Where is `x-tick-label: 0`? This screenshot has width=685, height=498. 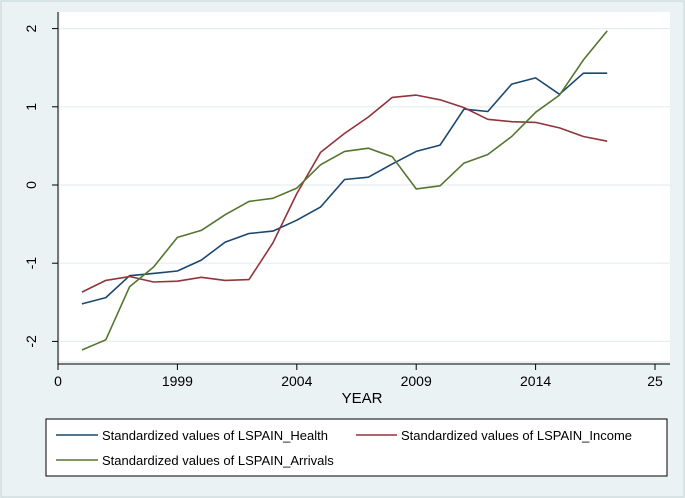
x-tick-label: 0 is located at coordinates (58, 381).